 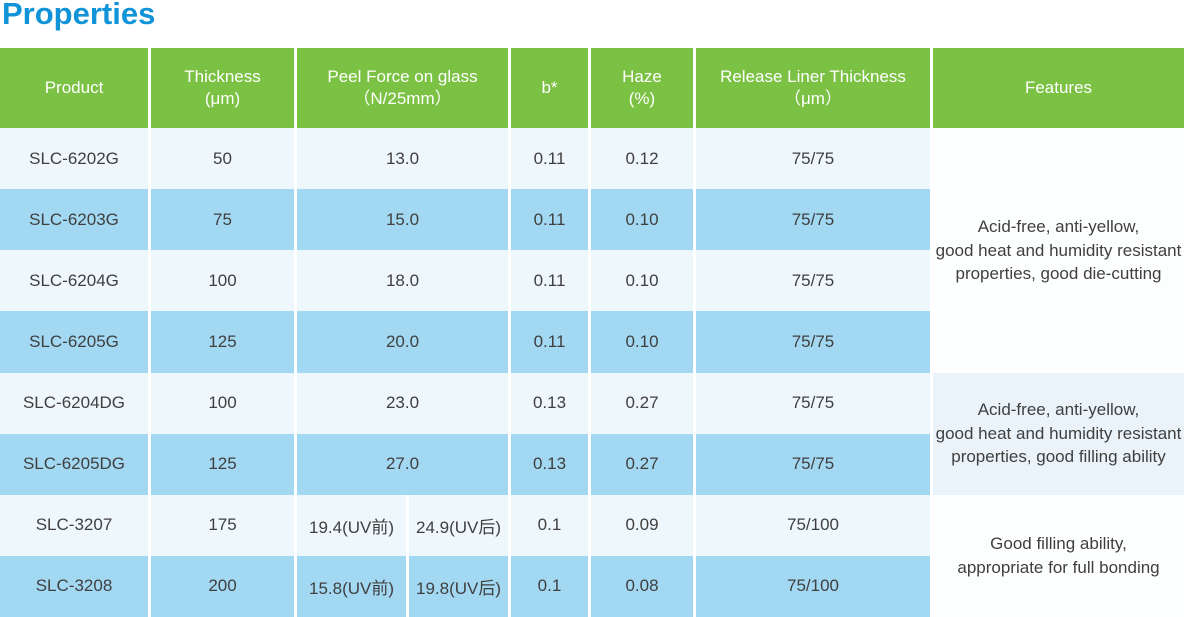 What do you see at coordinates (221, 159) in the screenshot?
I see `thickness-cell: 50` at bounding box center [221, 159].